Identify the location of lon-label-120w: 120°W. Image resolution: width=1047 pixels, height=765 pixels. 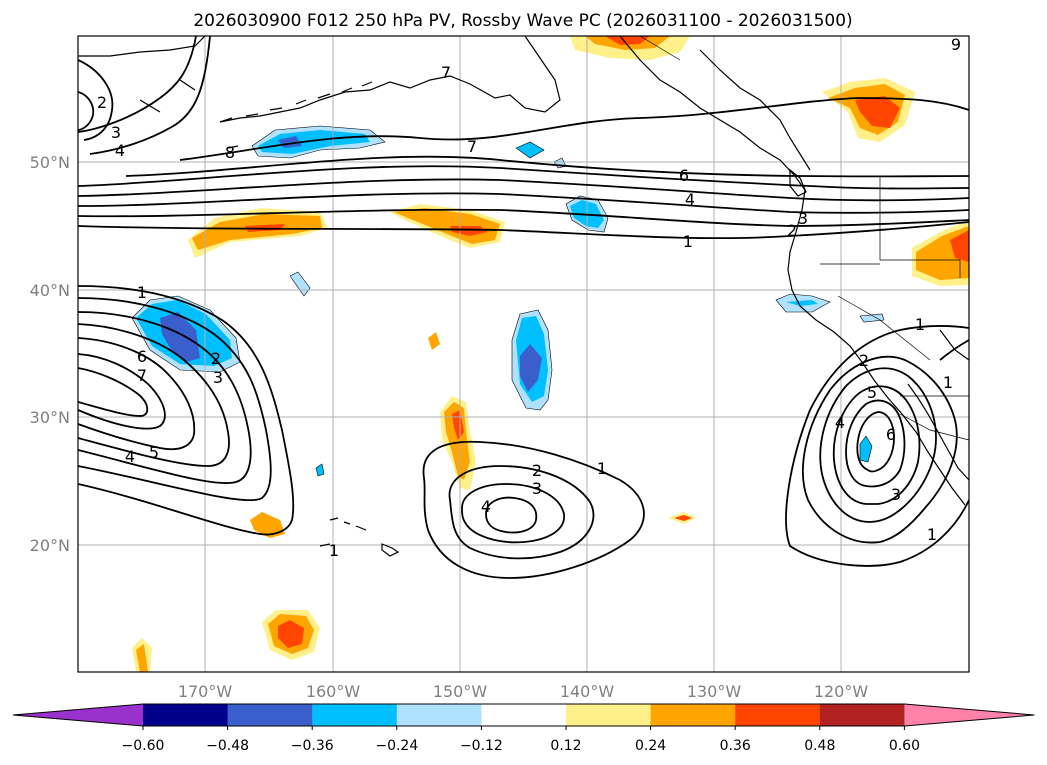
(841, 691).